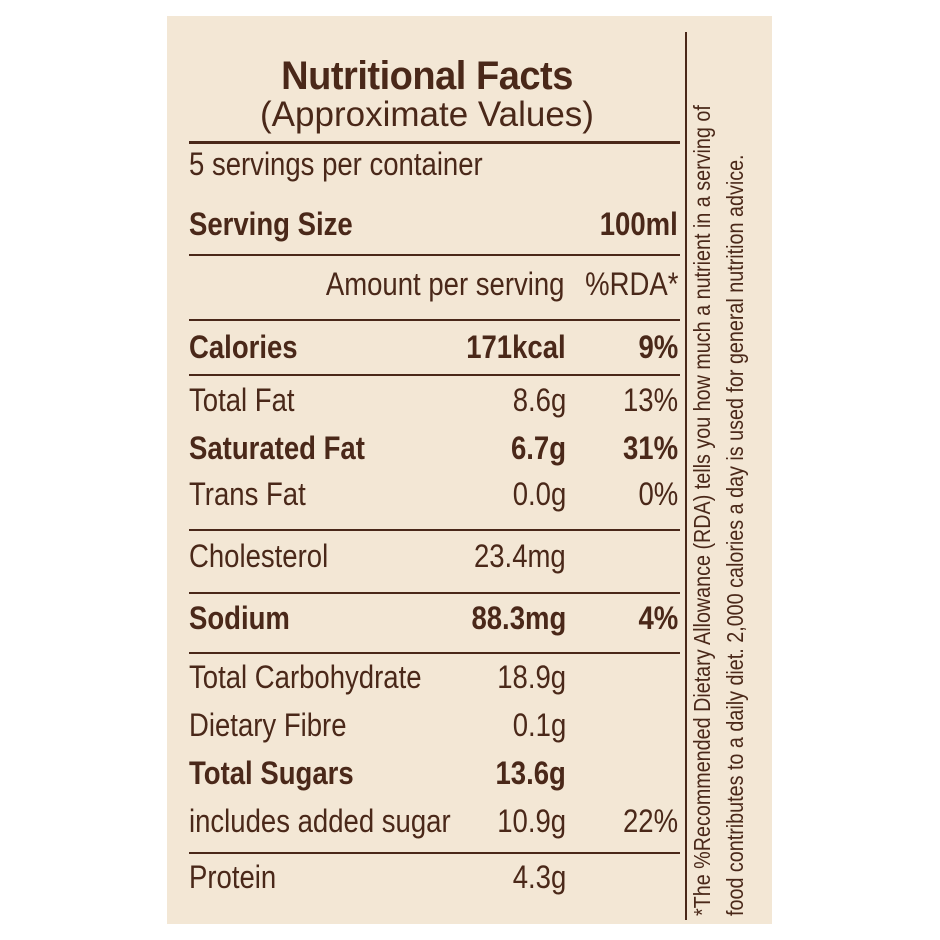 Image resolution: width=940 pixels, height=940 pixels. I want to click on nutrient-name: Dietary Fibre, so click(268, 725).